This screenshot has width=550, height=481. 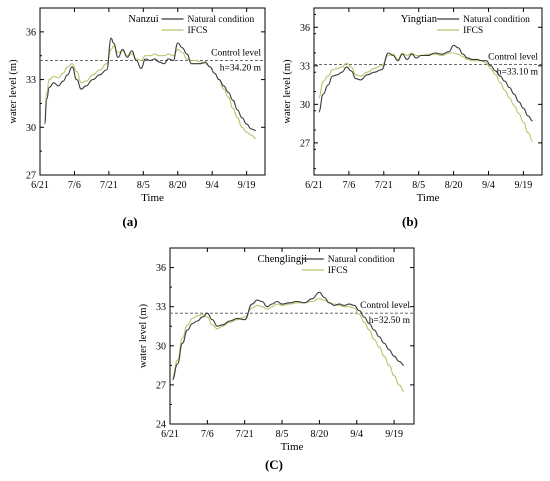 I want to click on caption-c: (C), so click(x=274, y=464).